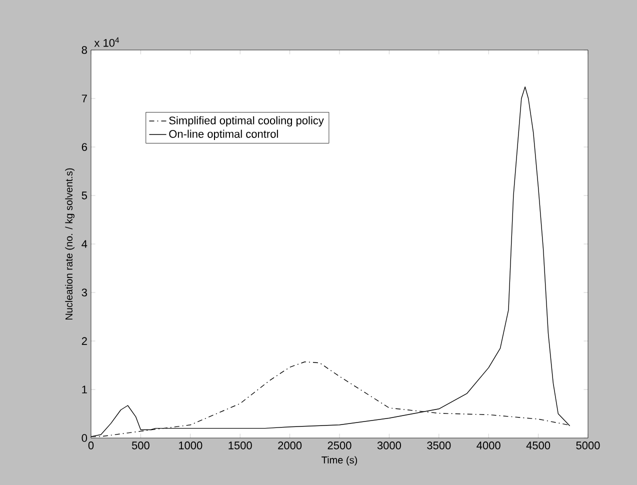  What do you see at coordinates (240, 446) in the screenshot?
I see `x-tick-label: 1500` at bounding box center [240, 446].